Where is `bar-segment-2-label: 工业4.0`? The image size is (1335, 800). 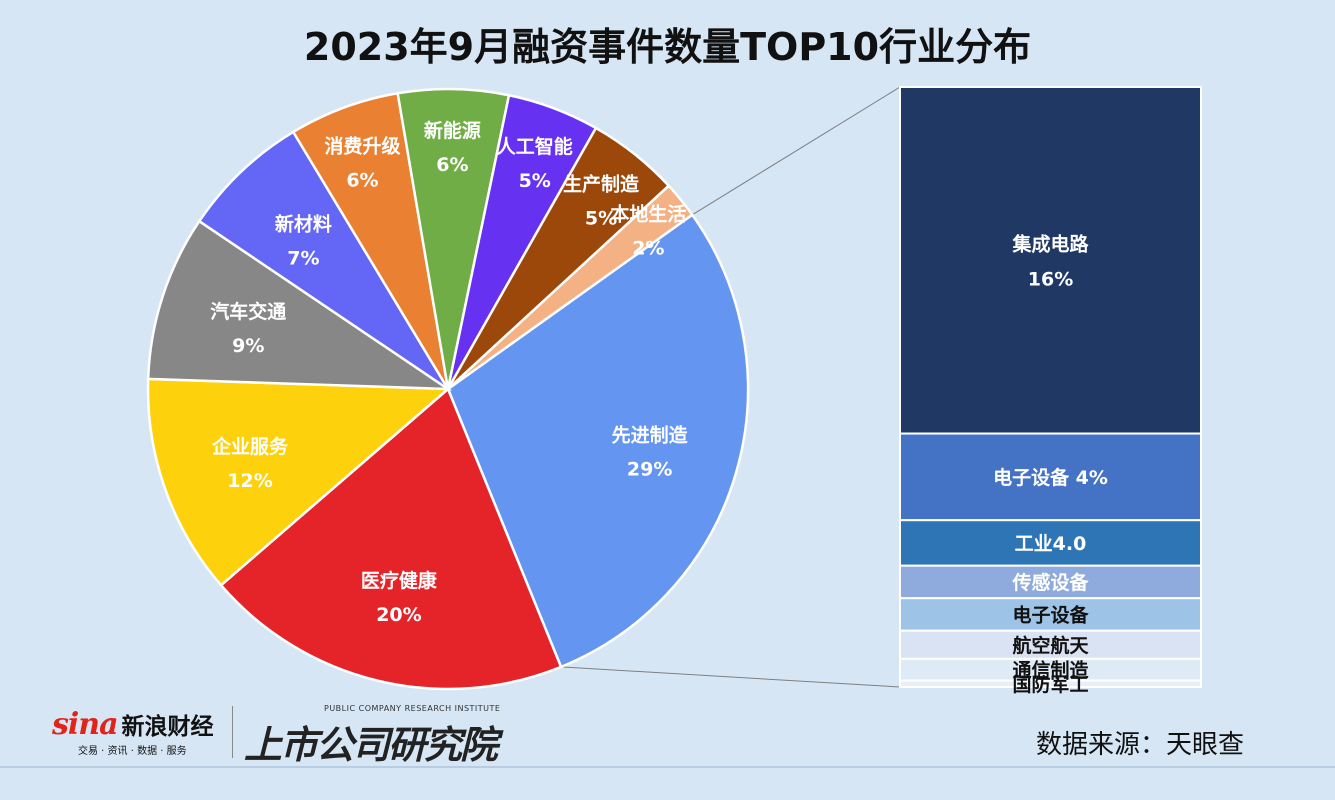
bar-segment-2-label: 工业4.0 is located at coordinates (1051, 544).